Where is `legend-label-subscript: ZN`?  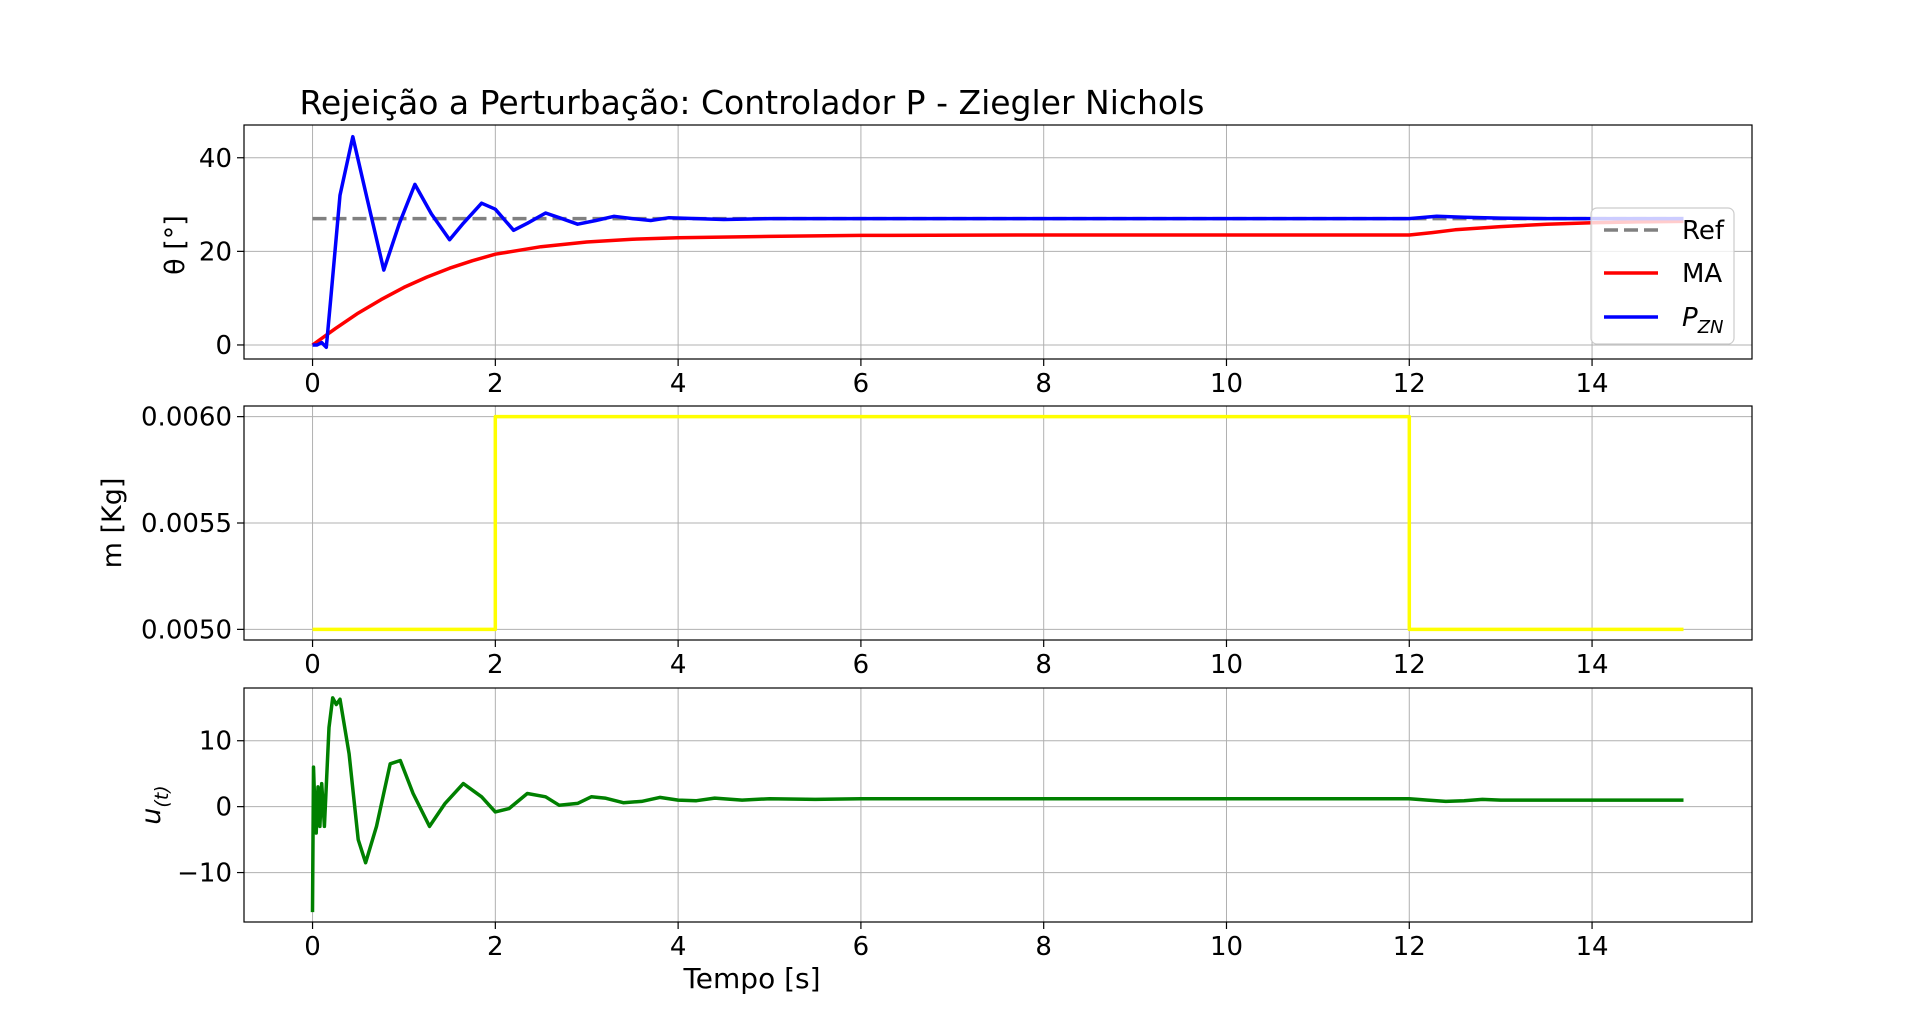 legend-label-subscript: ZN is located at coordinates (1710, 327).